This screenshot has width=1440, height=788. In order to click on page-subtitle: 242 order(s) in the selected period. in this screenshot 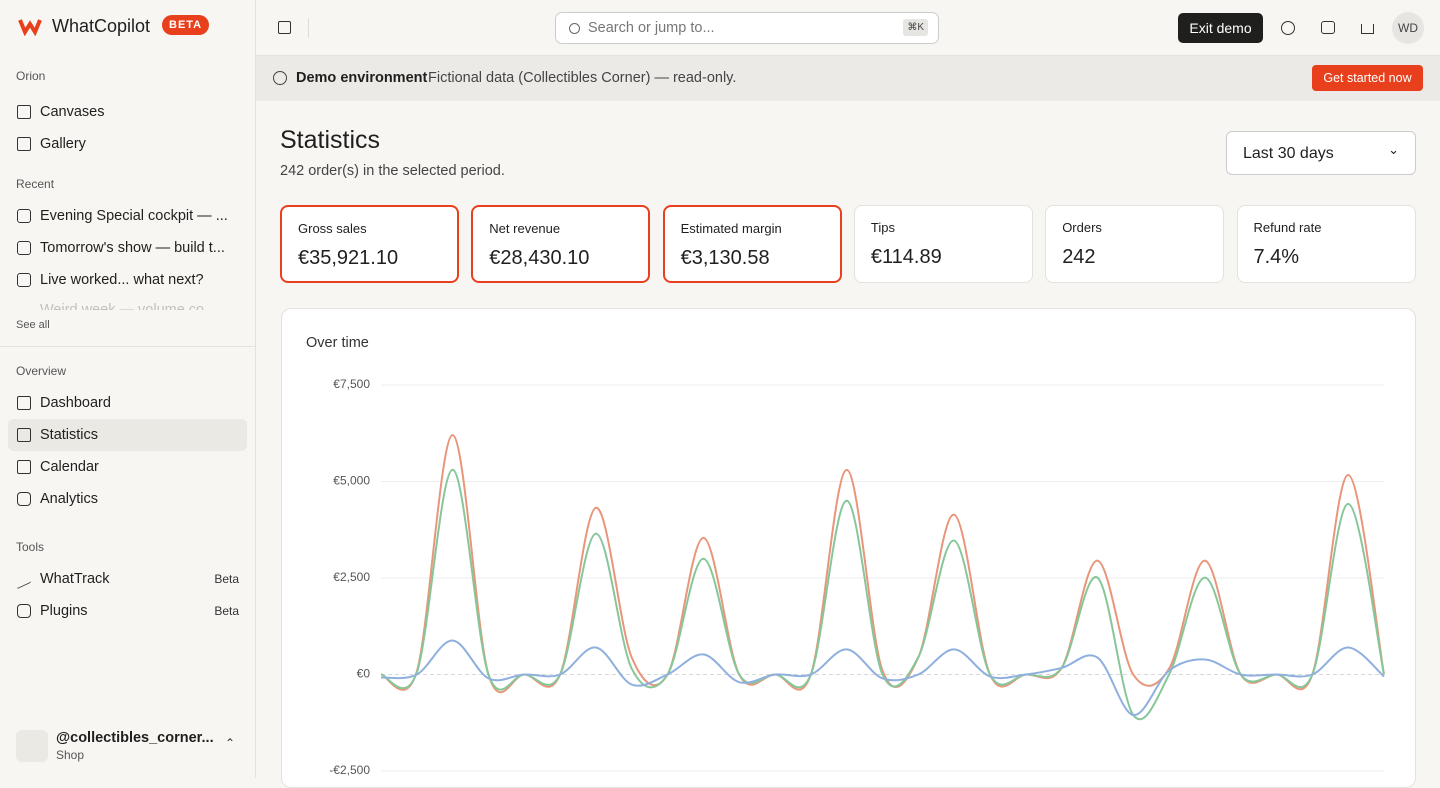, I will do `click(392, 171)`.